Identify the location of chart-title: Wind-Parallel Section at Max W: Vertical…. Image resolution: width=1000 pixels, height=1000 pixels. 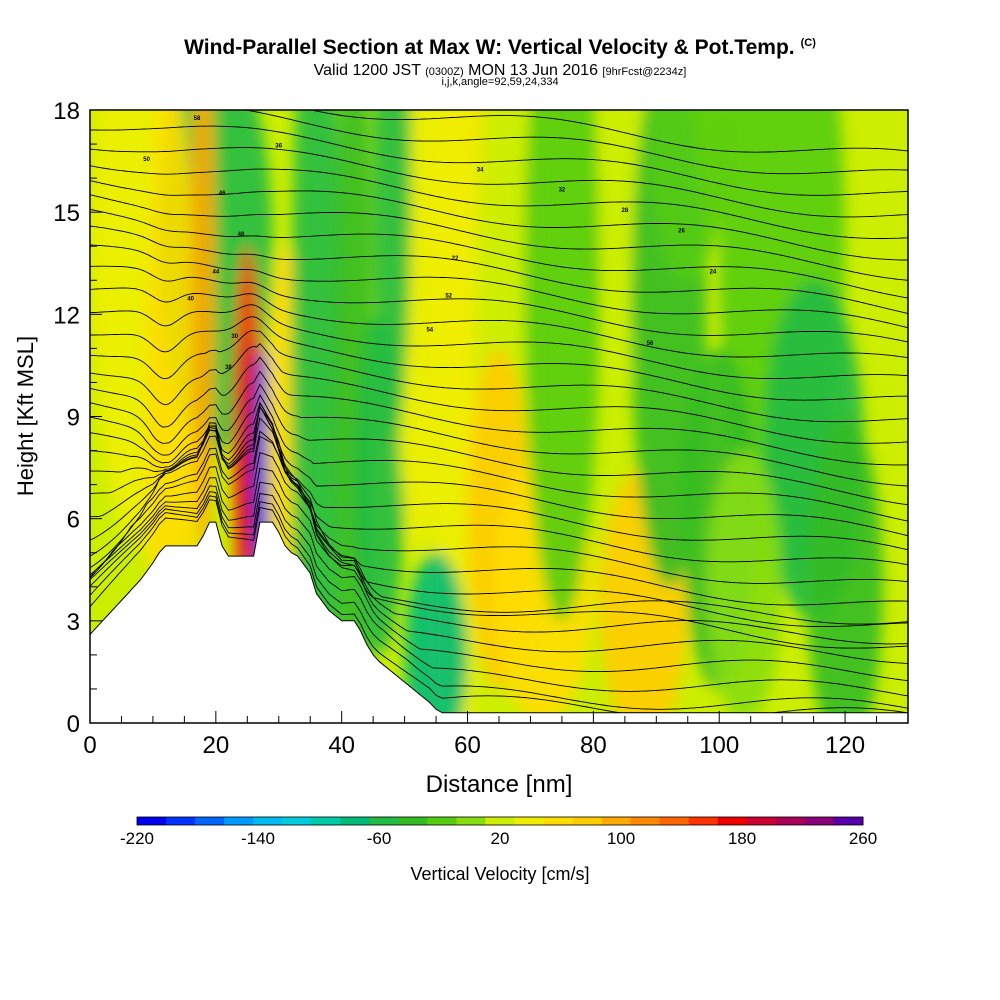
(500, 48).